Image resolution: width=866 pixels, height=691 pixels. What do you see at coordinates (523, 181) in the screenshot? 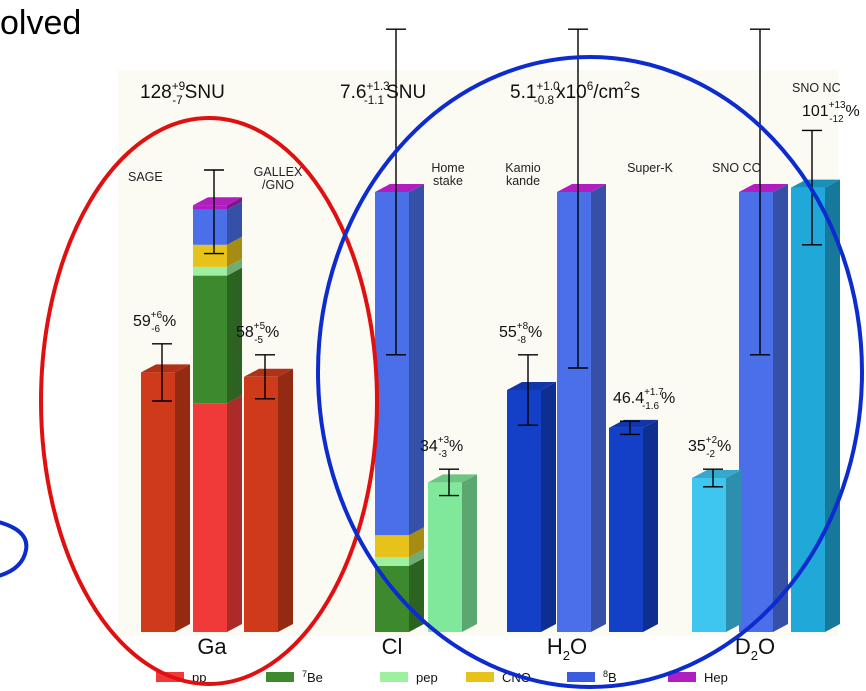
I see `experiment-name2-2-0: kande` at bounding box center [523, 181].